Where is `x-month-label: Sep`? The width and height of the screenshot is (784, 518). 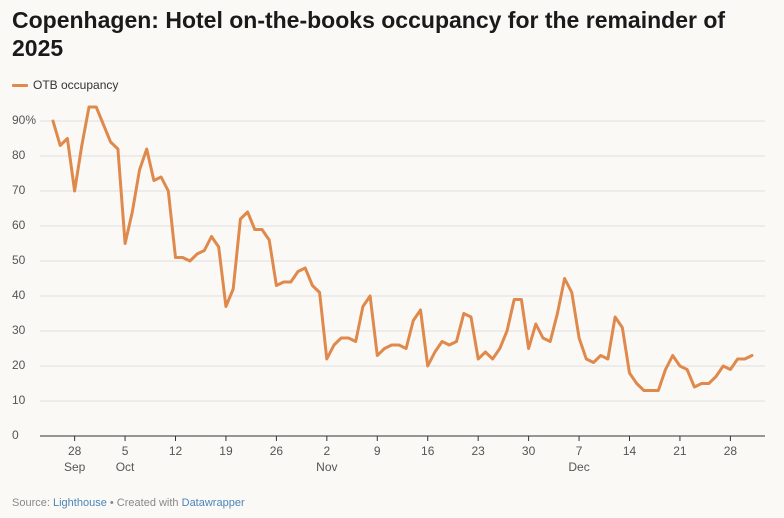
x-month-label: Sep is located at coordinates (75, 467).